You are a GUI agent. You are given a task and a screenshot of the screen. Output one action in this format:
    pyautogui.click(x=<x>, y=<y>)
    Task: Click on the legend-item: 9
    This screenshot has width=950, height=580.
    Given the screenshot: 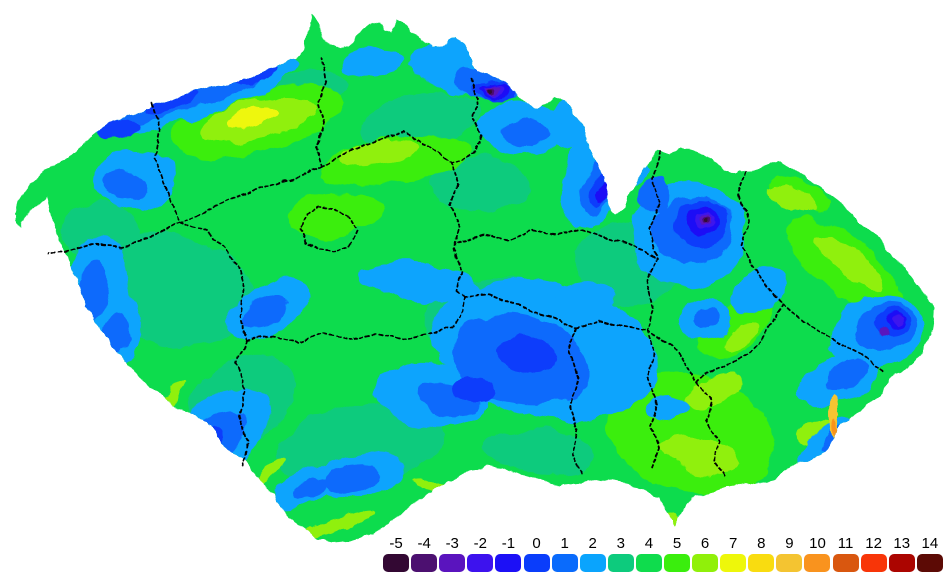 What is the action you would take?
    pyautogui.click(x=789, y=553)
    